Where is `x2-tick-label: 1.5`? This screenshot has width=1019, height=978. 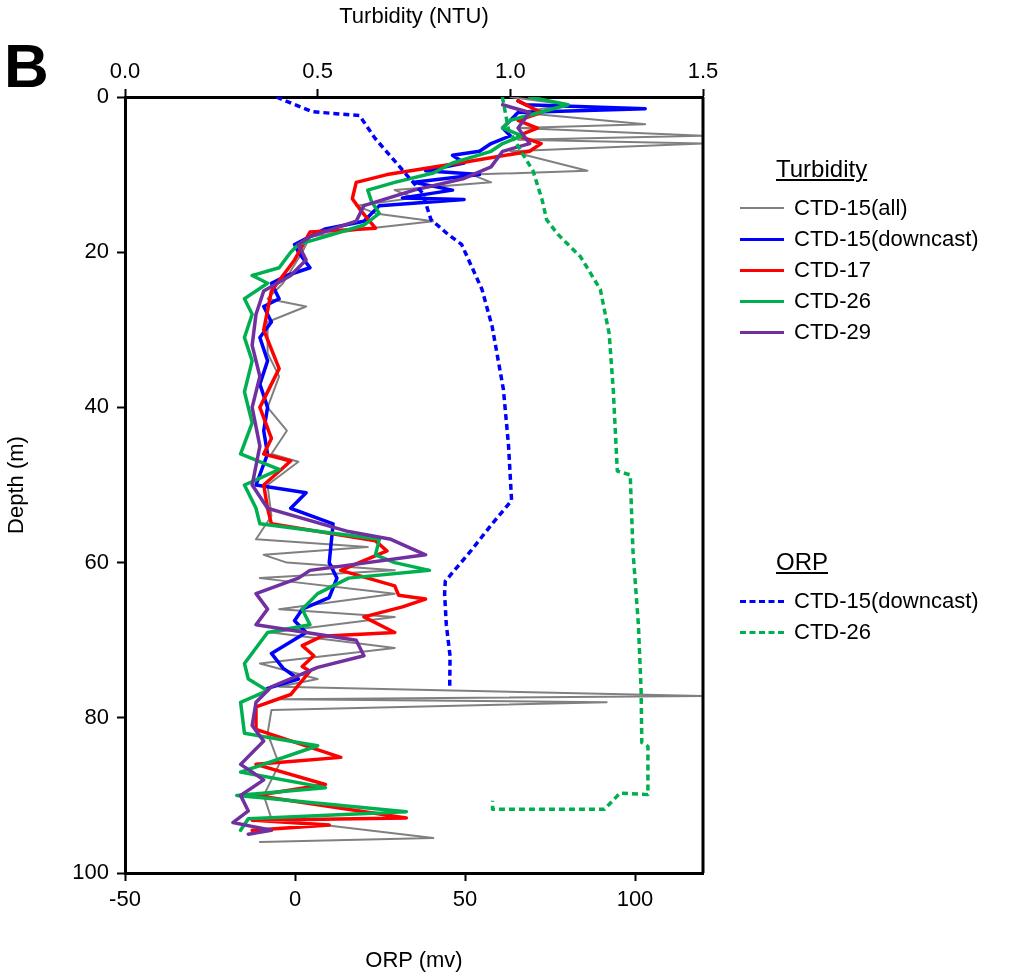 x2-tick-label: 1.5 is located at coordinates (703, 70).